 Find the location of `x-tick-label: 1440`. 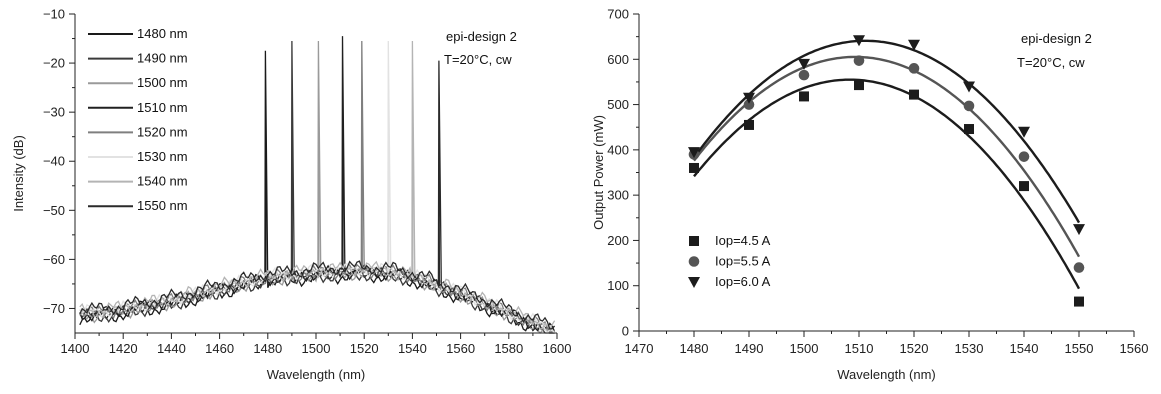

x-tick-label: 1440 is located at coordinates (171, 348).